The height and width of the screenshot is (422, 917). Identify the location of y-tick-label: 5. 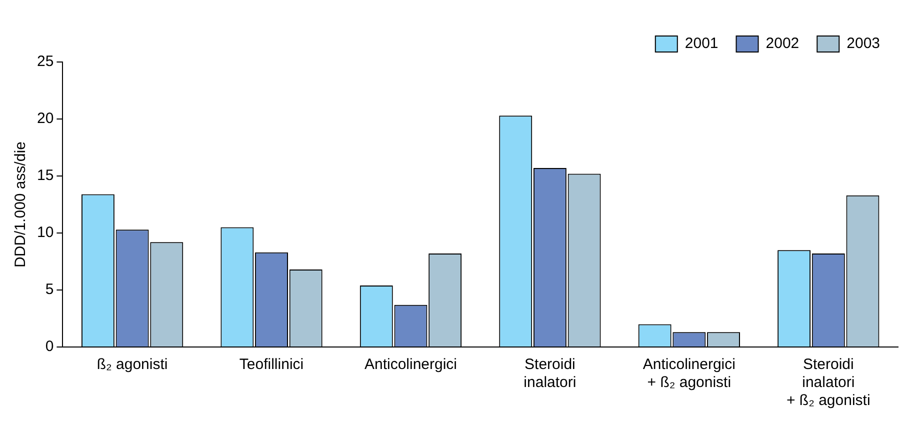
(49, 289).